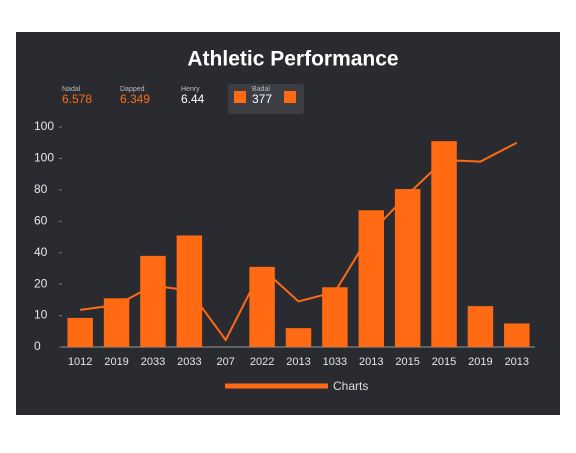 The height and width of the screenshot is (453, 576). Describe the element at coordinates (190, 89) in the screenshot. I see `stat-label: Henry` at that location.